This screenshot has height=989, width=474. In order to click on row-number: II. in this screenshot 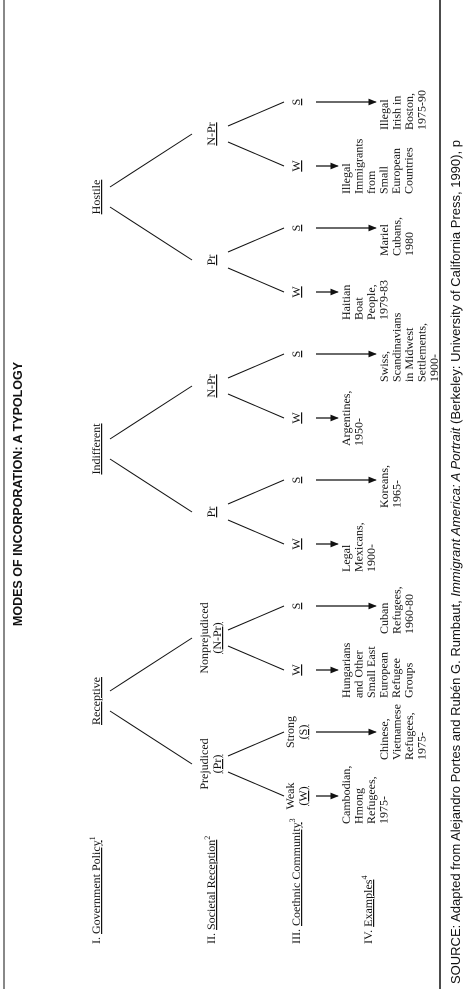, I will do `click(211, 938)`.